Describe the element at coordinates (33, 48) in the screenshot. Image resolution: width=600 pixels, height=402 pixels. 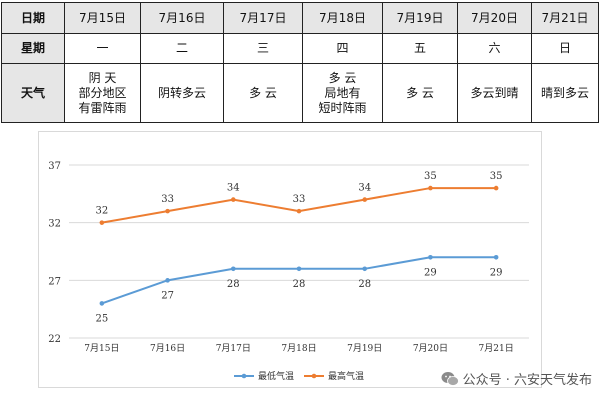
I see `row-header-weekday: 星期` at that location.